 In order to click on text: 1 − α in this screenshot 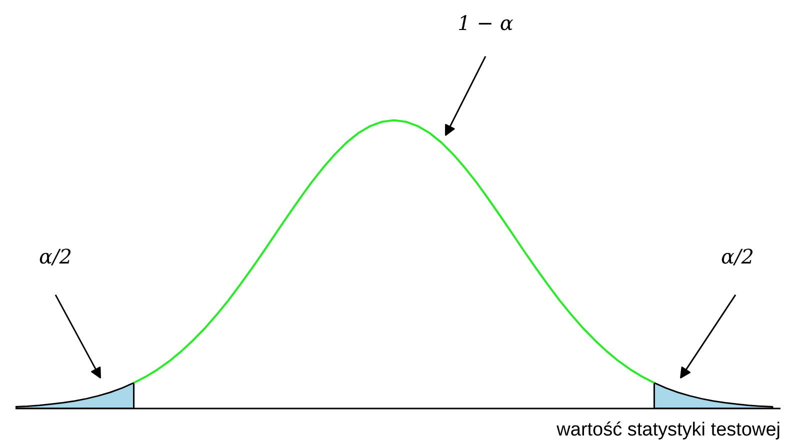, I will do `click(486, 22)`.